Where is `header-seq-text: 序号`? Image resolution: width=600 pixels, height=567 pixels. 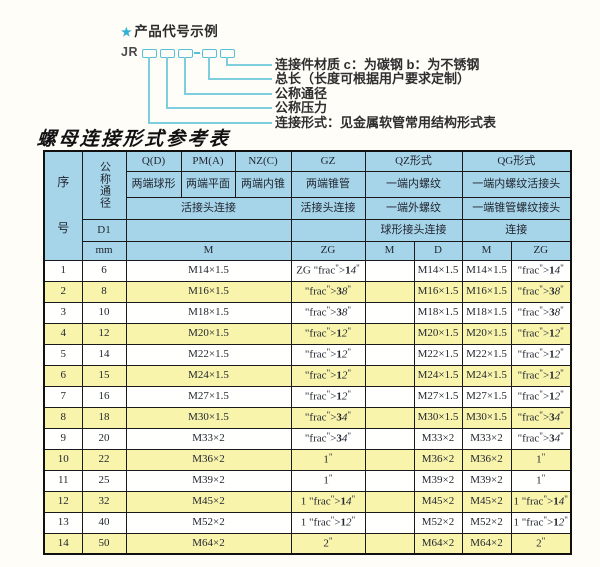 header-seq-text: 序号 is located at coordinates (63, 204).